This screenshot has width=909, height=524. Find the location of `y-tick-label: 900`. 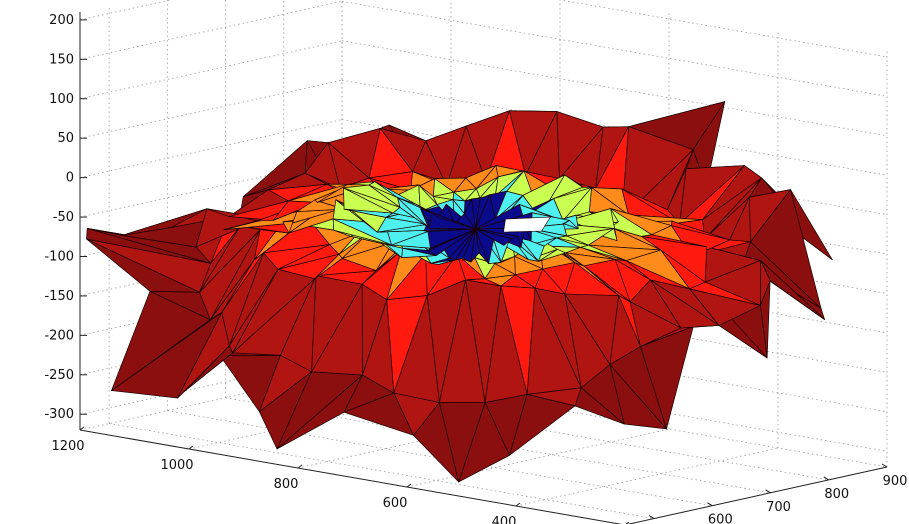

y-tick-label: 900 is located at coordinates (895, 481).